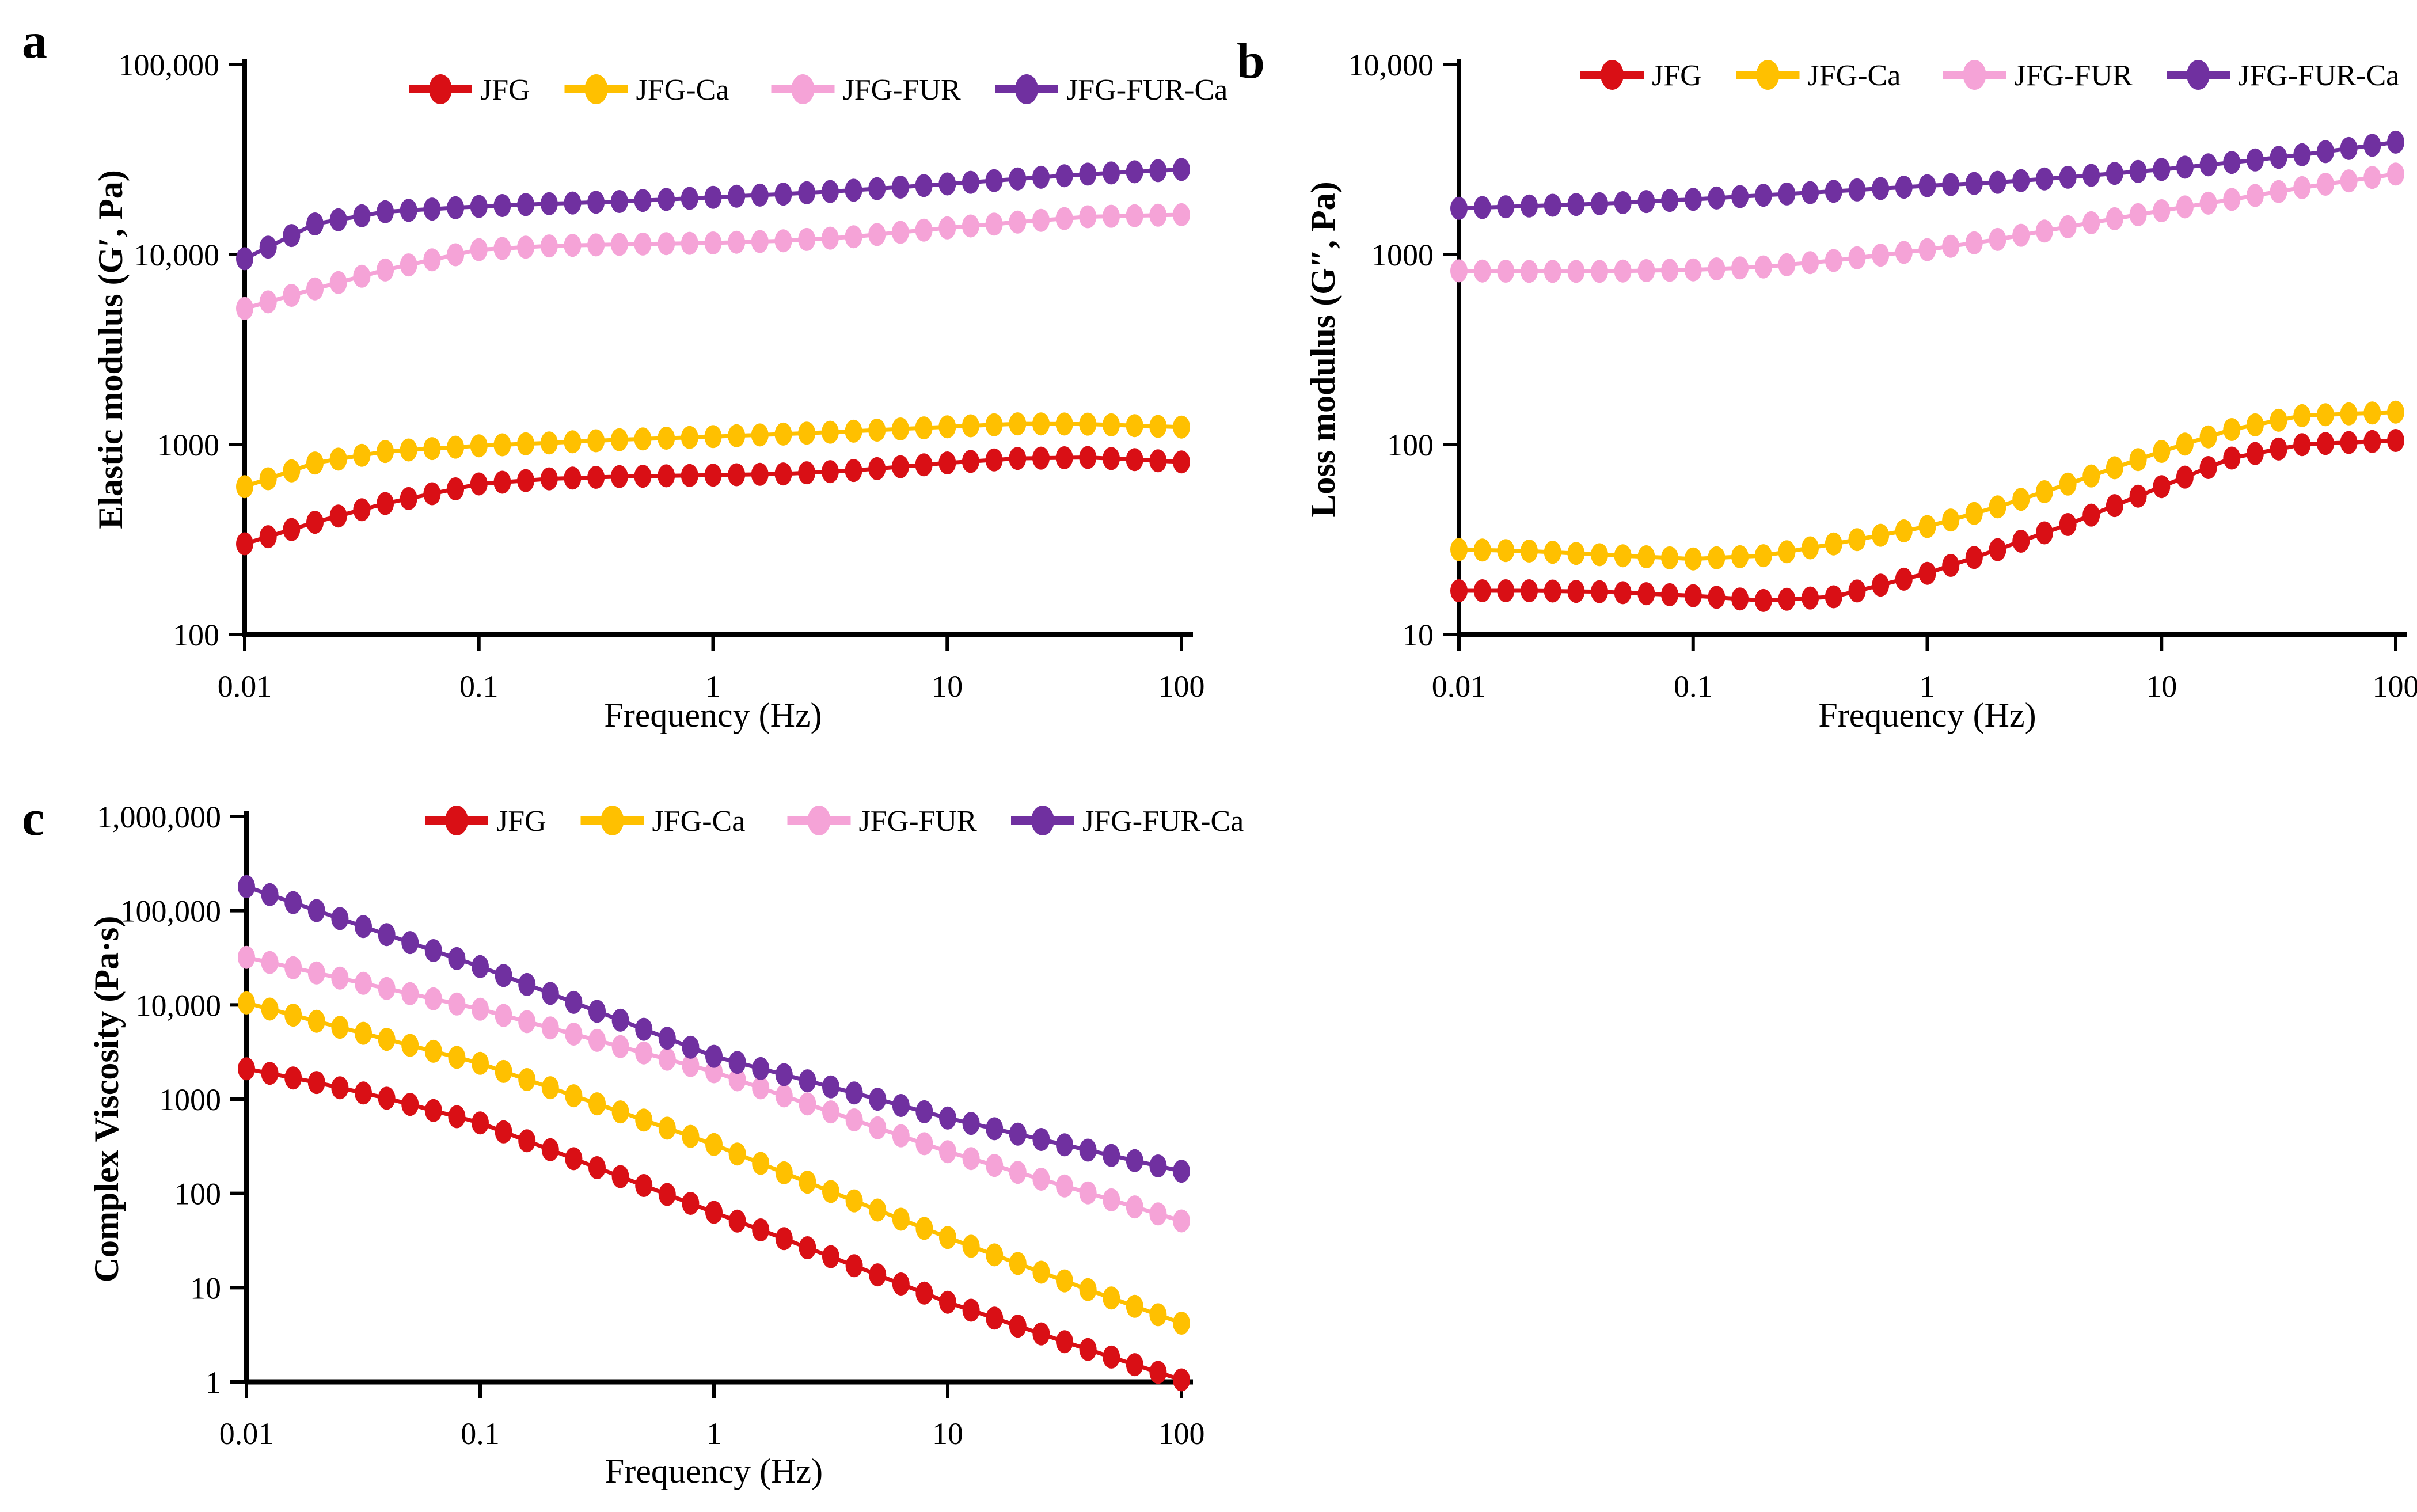 The image size is (2417, 1512). Describe the element at coordinates (1459, 686) in the screenshot. I see `x-tick-label: 0.01` at that location.